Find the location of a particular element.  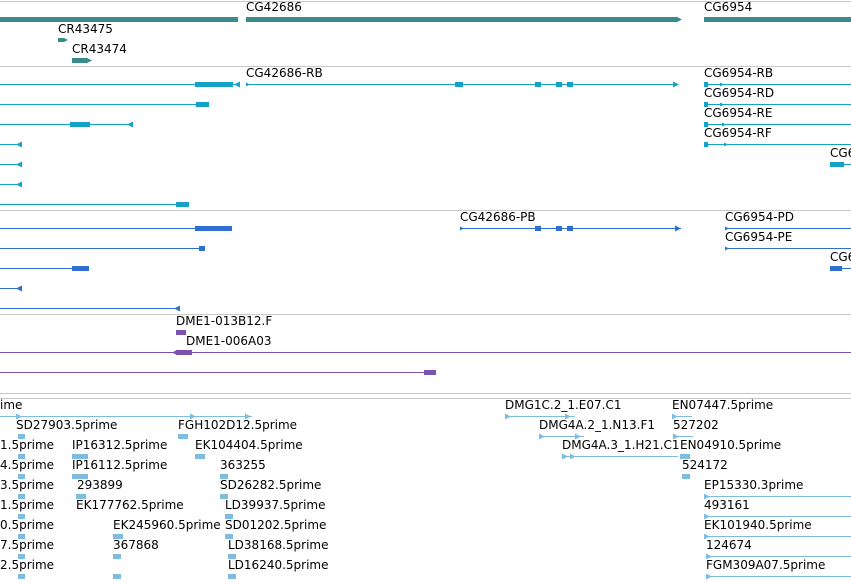

est-label: EN07447.5prime is located at coordinates (723, 405).